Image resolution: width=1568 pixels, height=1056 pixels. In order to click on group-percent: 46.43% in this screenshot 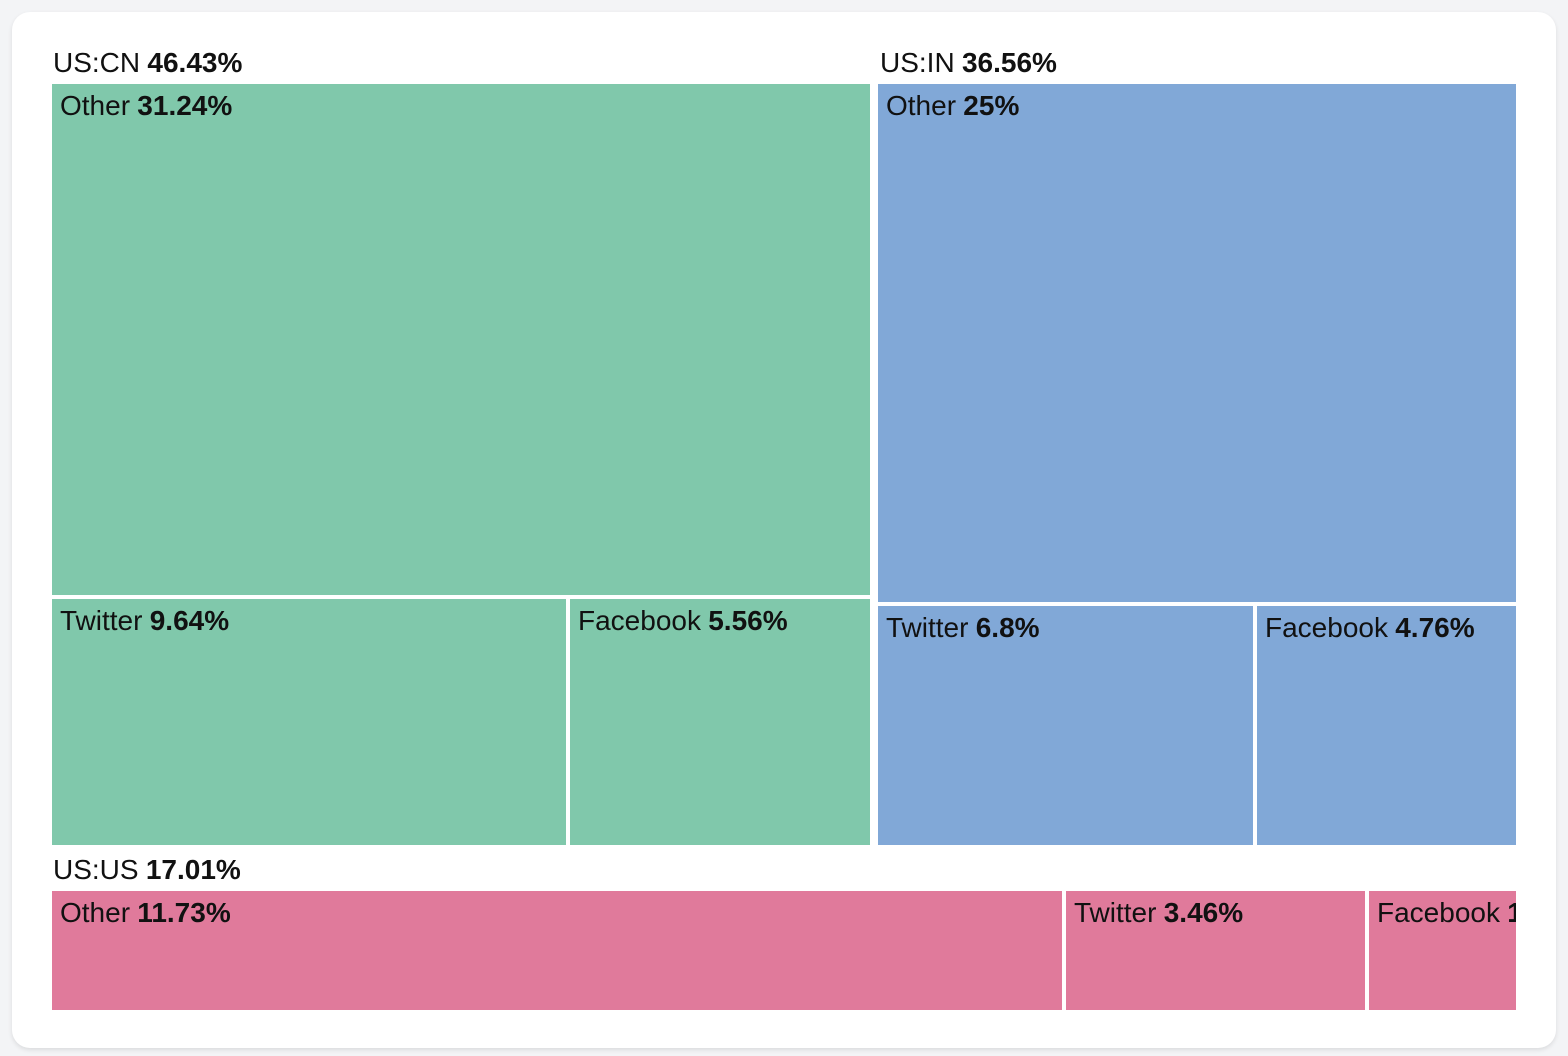, I will do `click(195, 62)`.